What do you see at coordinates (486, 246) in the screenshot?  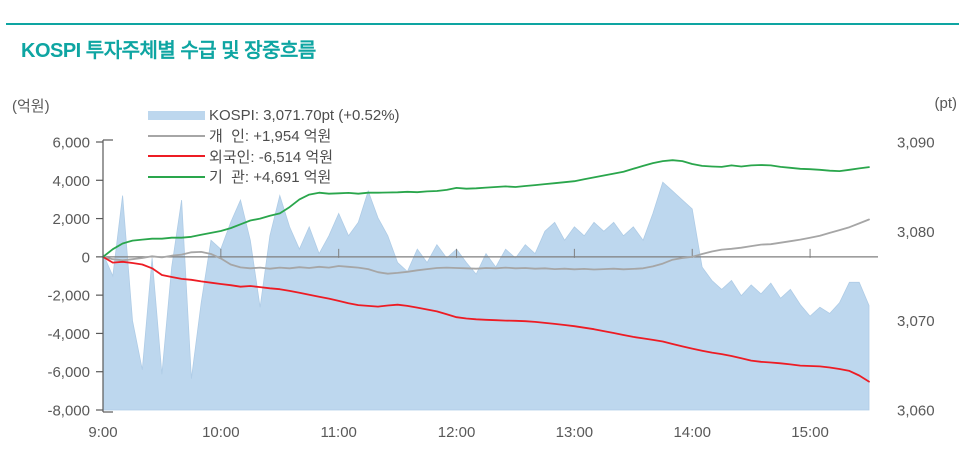 I see `series-line-개인` at bounding box center [486, 246].